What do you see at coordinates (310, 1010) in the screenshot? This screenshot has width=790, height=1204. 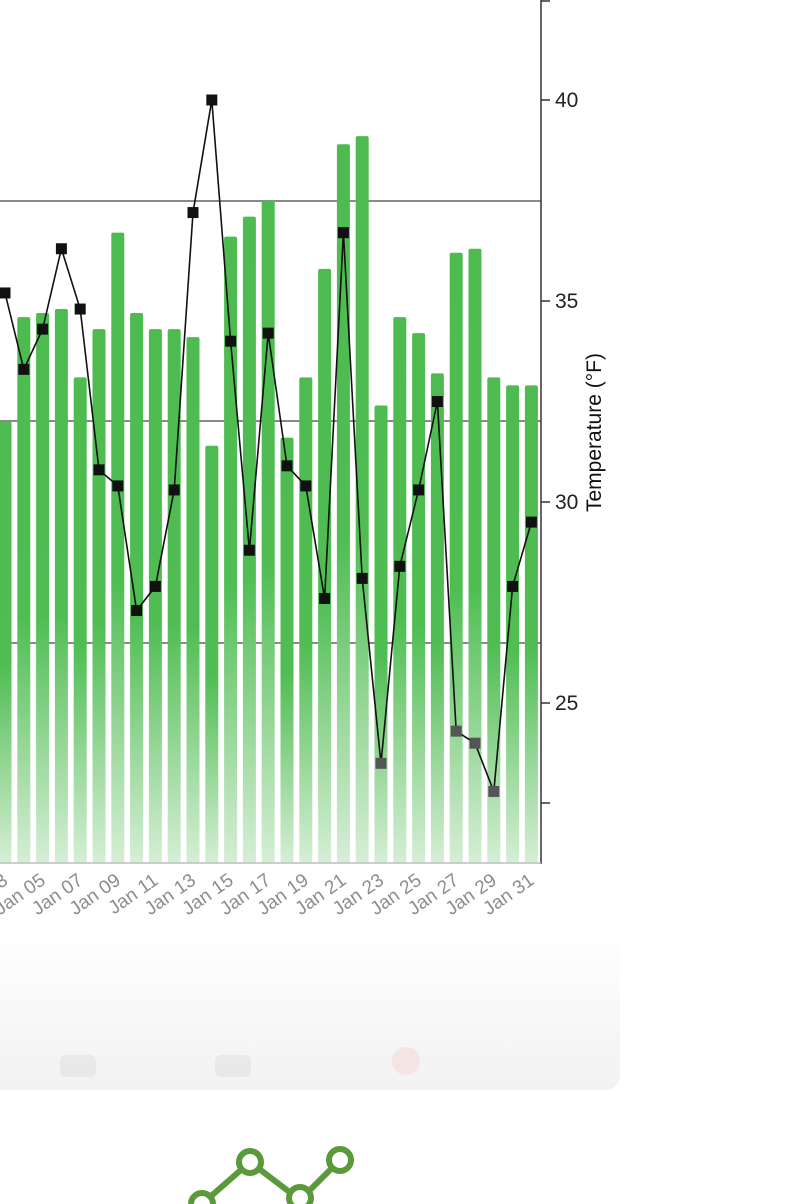 I see `bottom-panel` at bounding box center [310, 1010].